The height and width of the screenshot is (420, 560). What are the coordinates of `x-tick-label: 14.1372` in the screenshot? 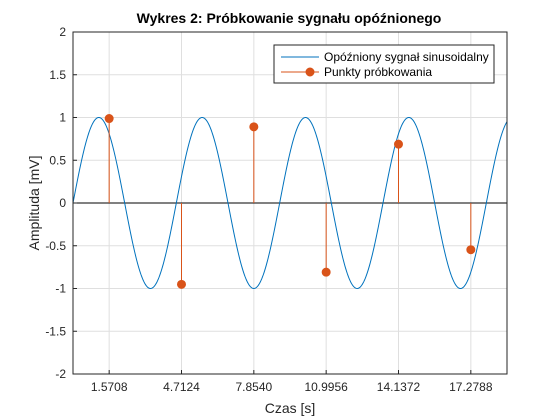 It's located at (399, 387).